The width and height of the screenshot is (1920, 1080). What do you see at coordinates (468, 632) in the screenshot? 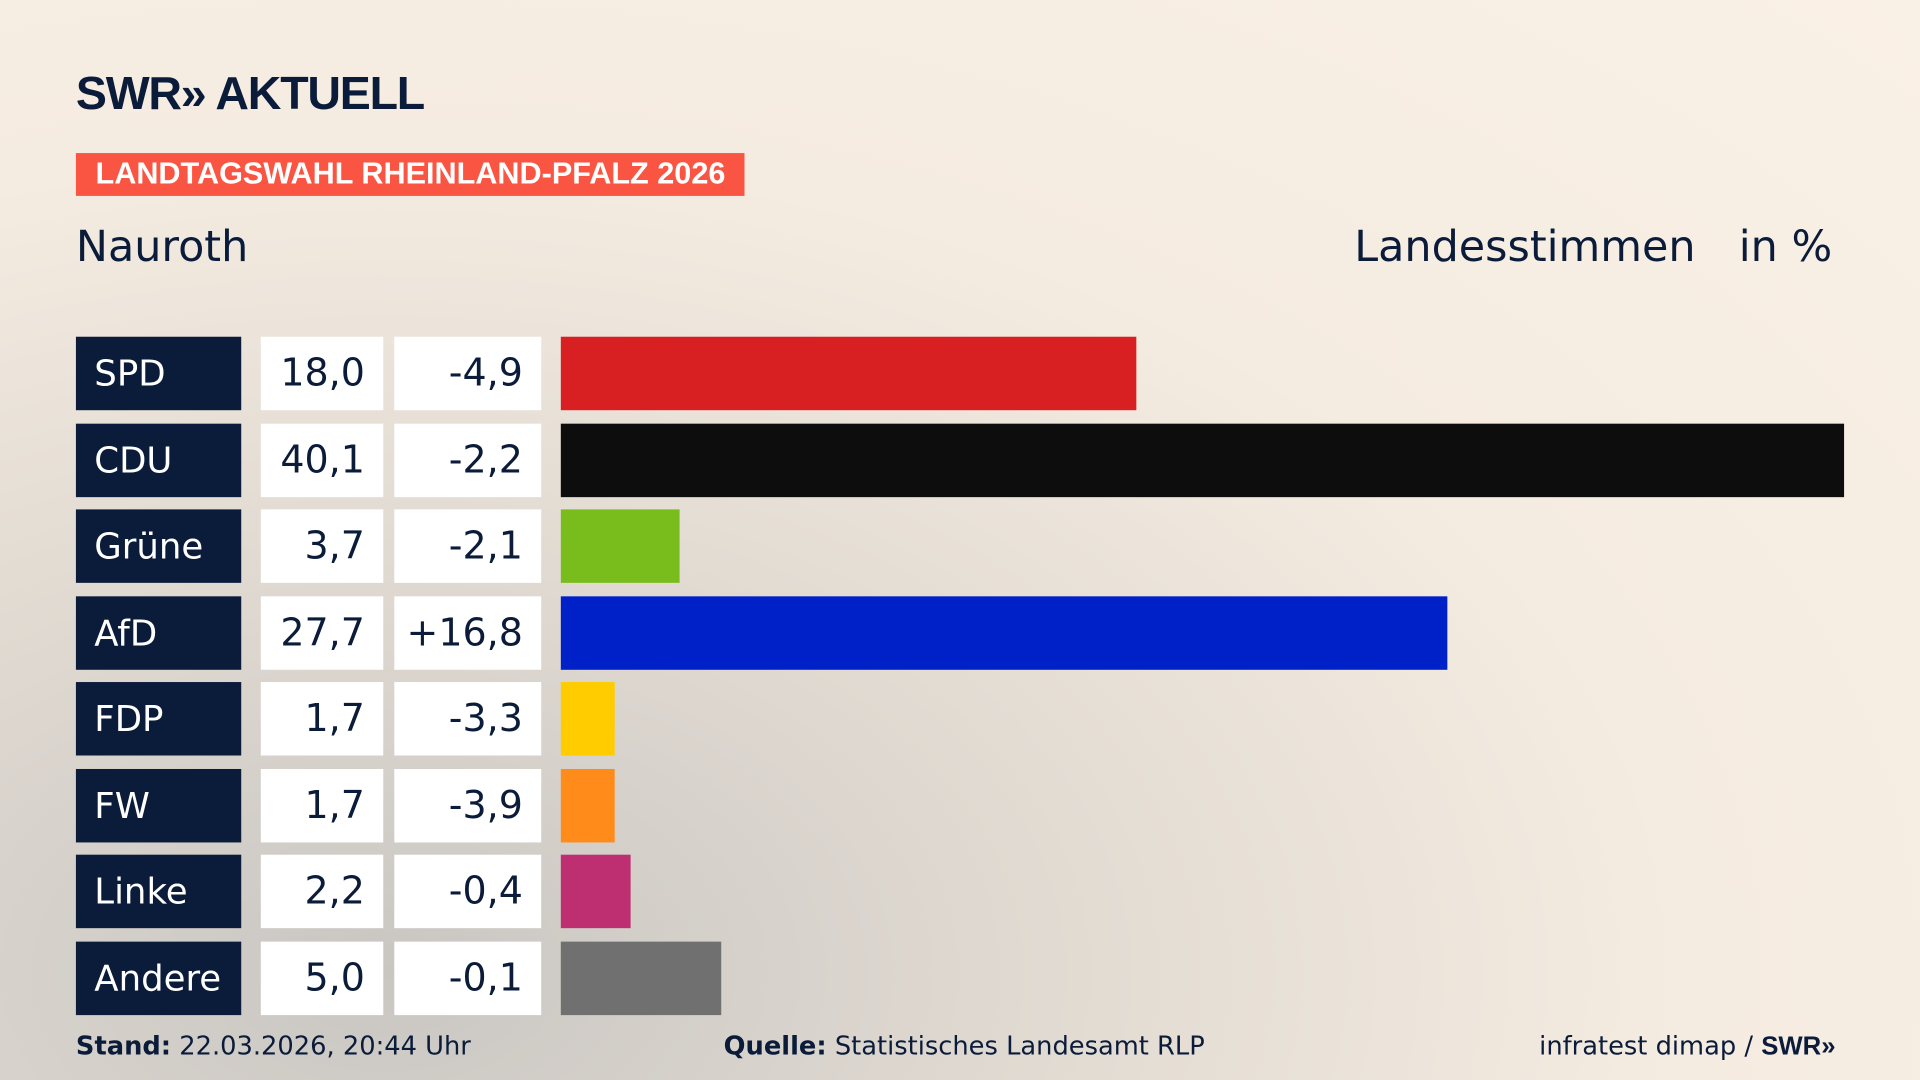
I see `diff-label: +16,8` at bounding box center [468, 632].